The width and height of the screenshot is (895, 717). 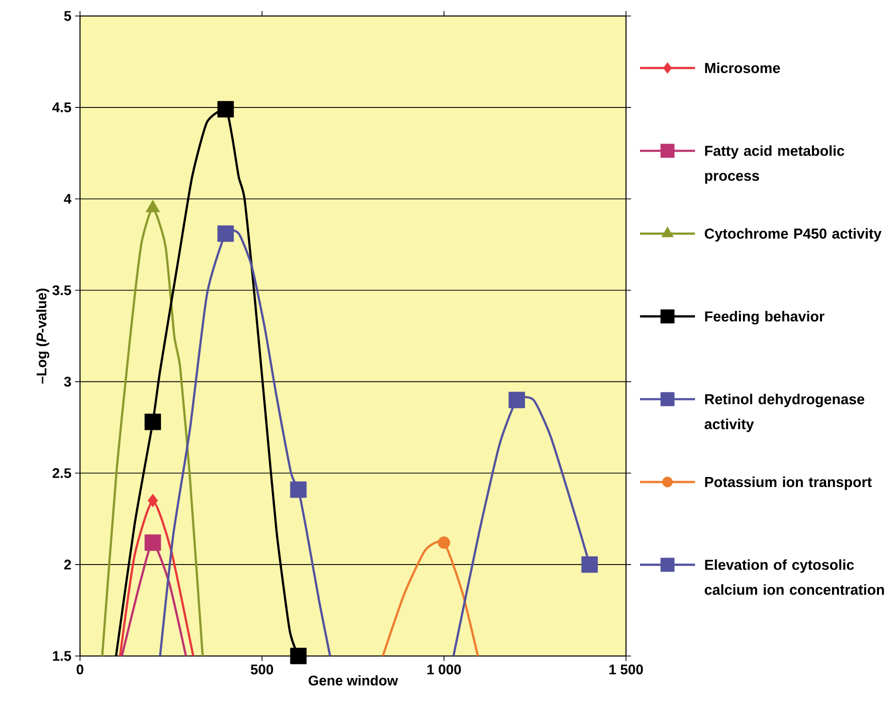 What do you see at coordinates (353, 680) in the screenshot?
I see `x-axis-title: Gene window` at bounding box center [353, 680].